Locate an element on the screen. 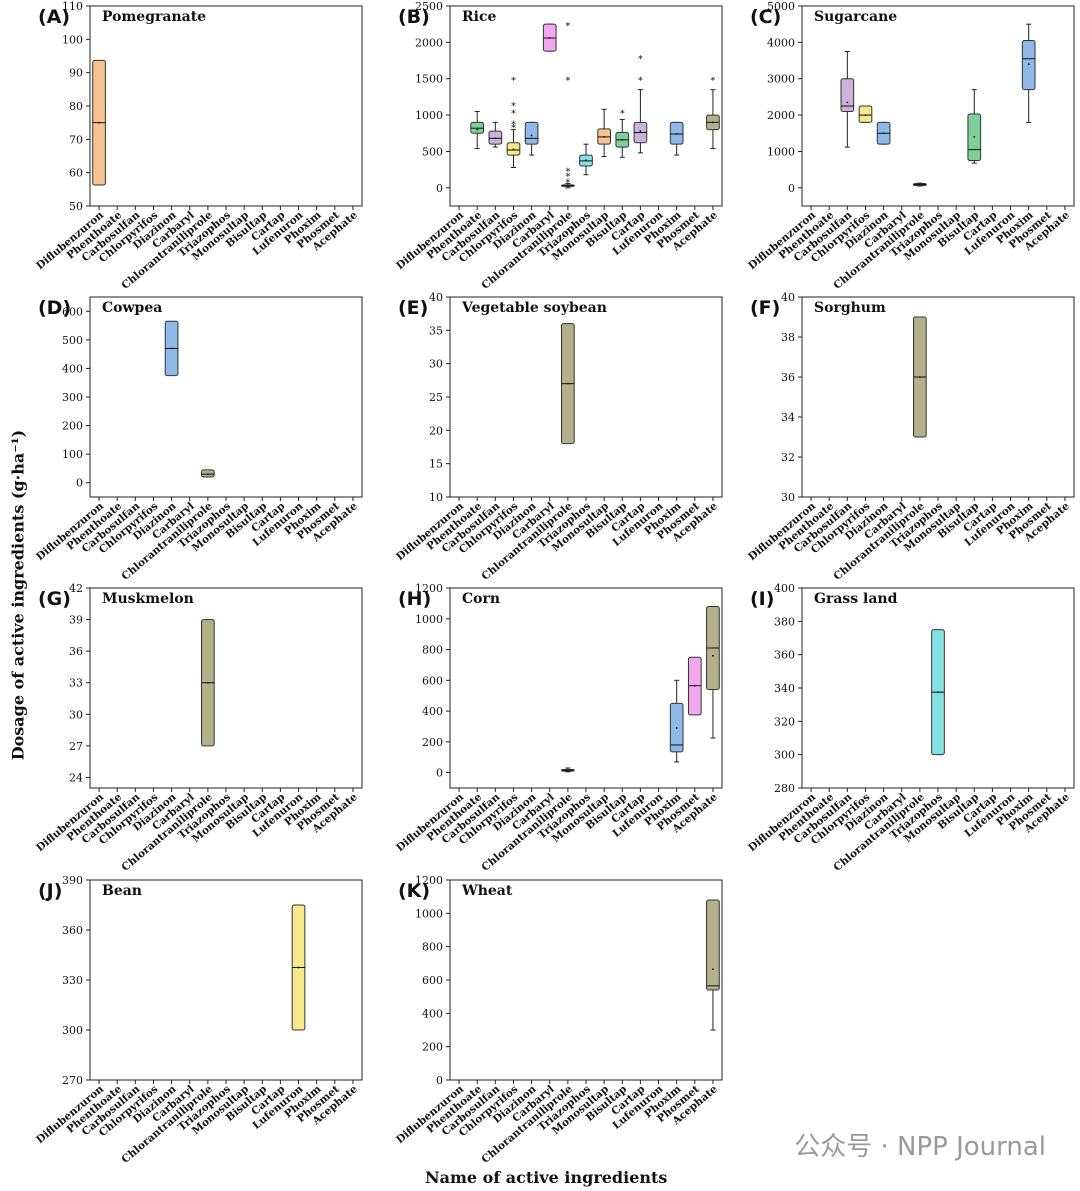  panel-tag: (F) is located at coordinates (765, 308).